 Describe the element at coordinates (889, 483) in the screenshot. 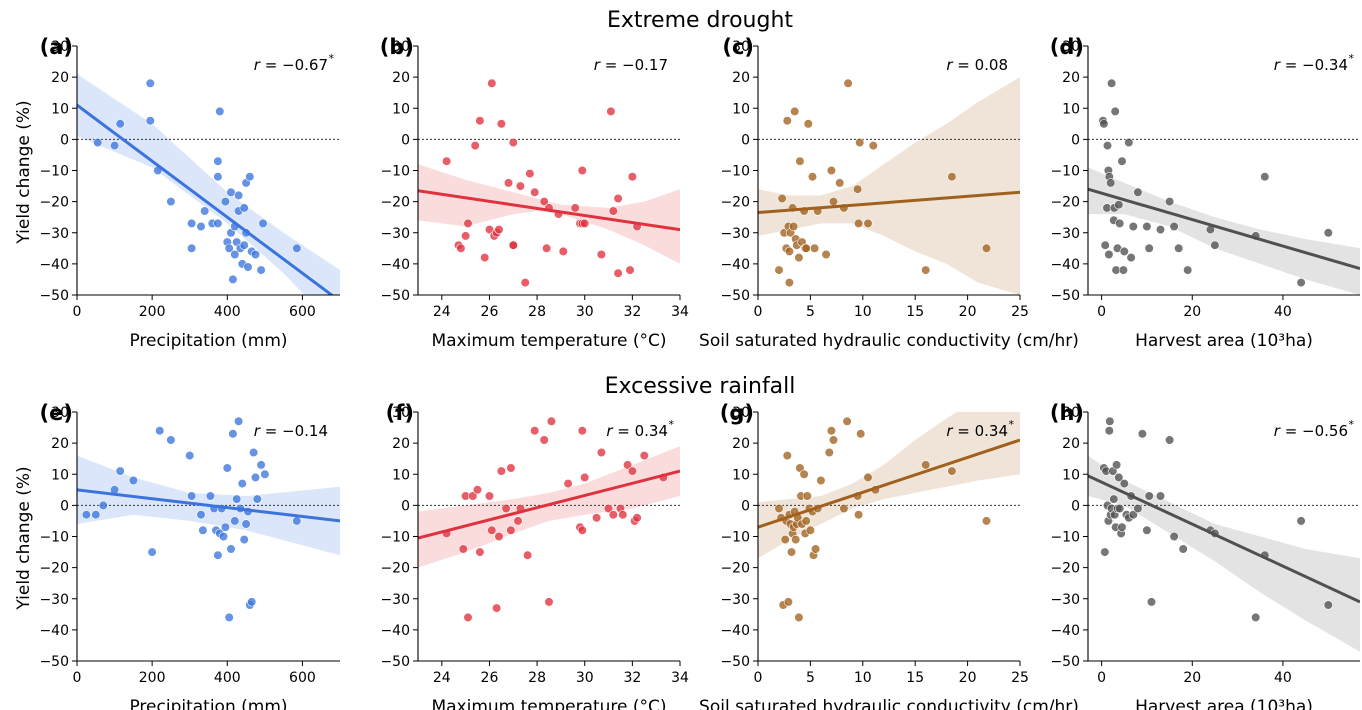

I see `regression-line` at that location.